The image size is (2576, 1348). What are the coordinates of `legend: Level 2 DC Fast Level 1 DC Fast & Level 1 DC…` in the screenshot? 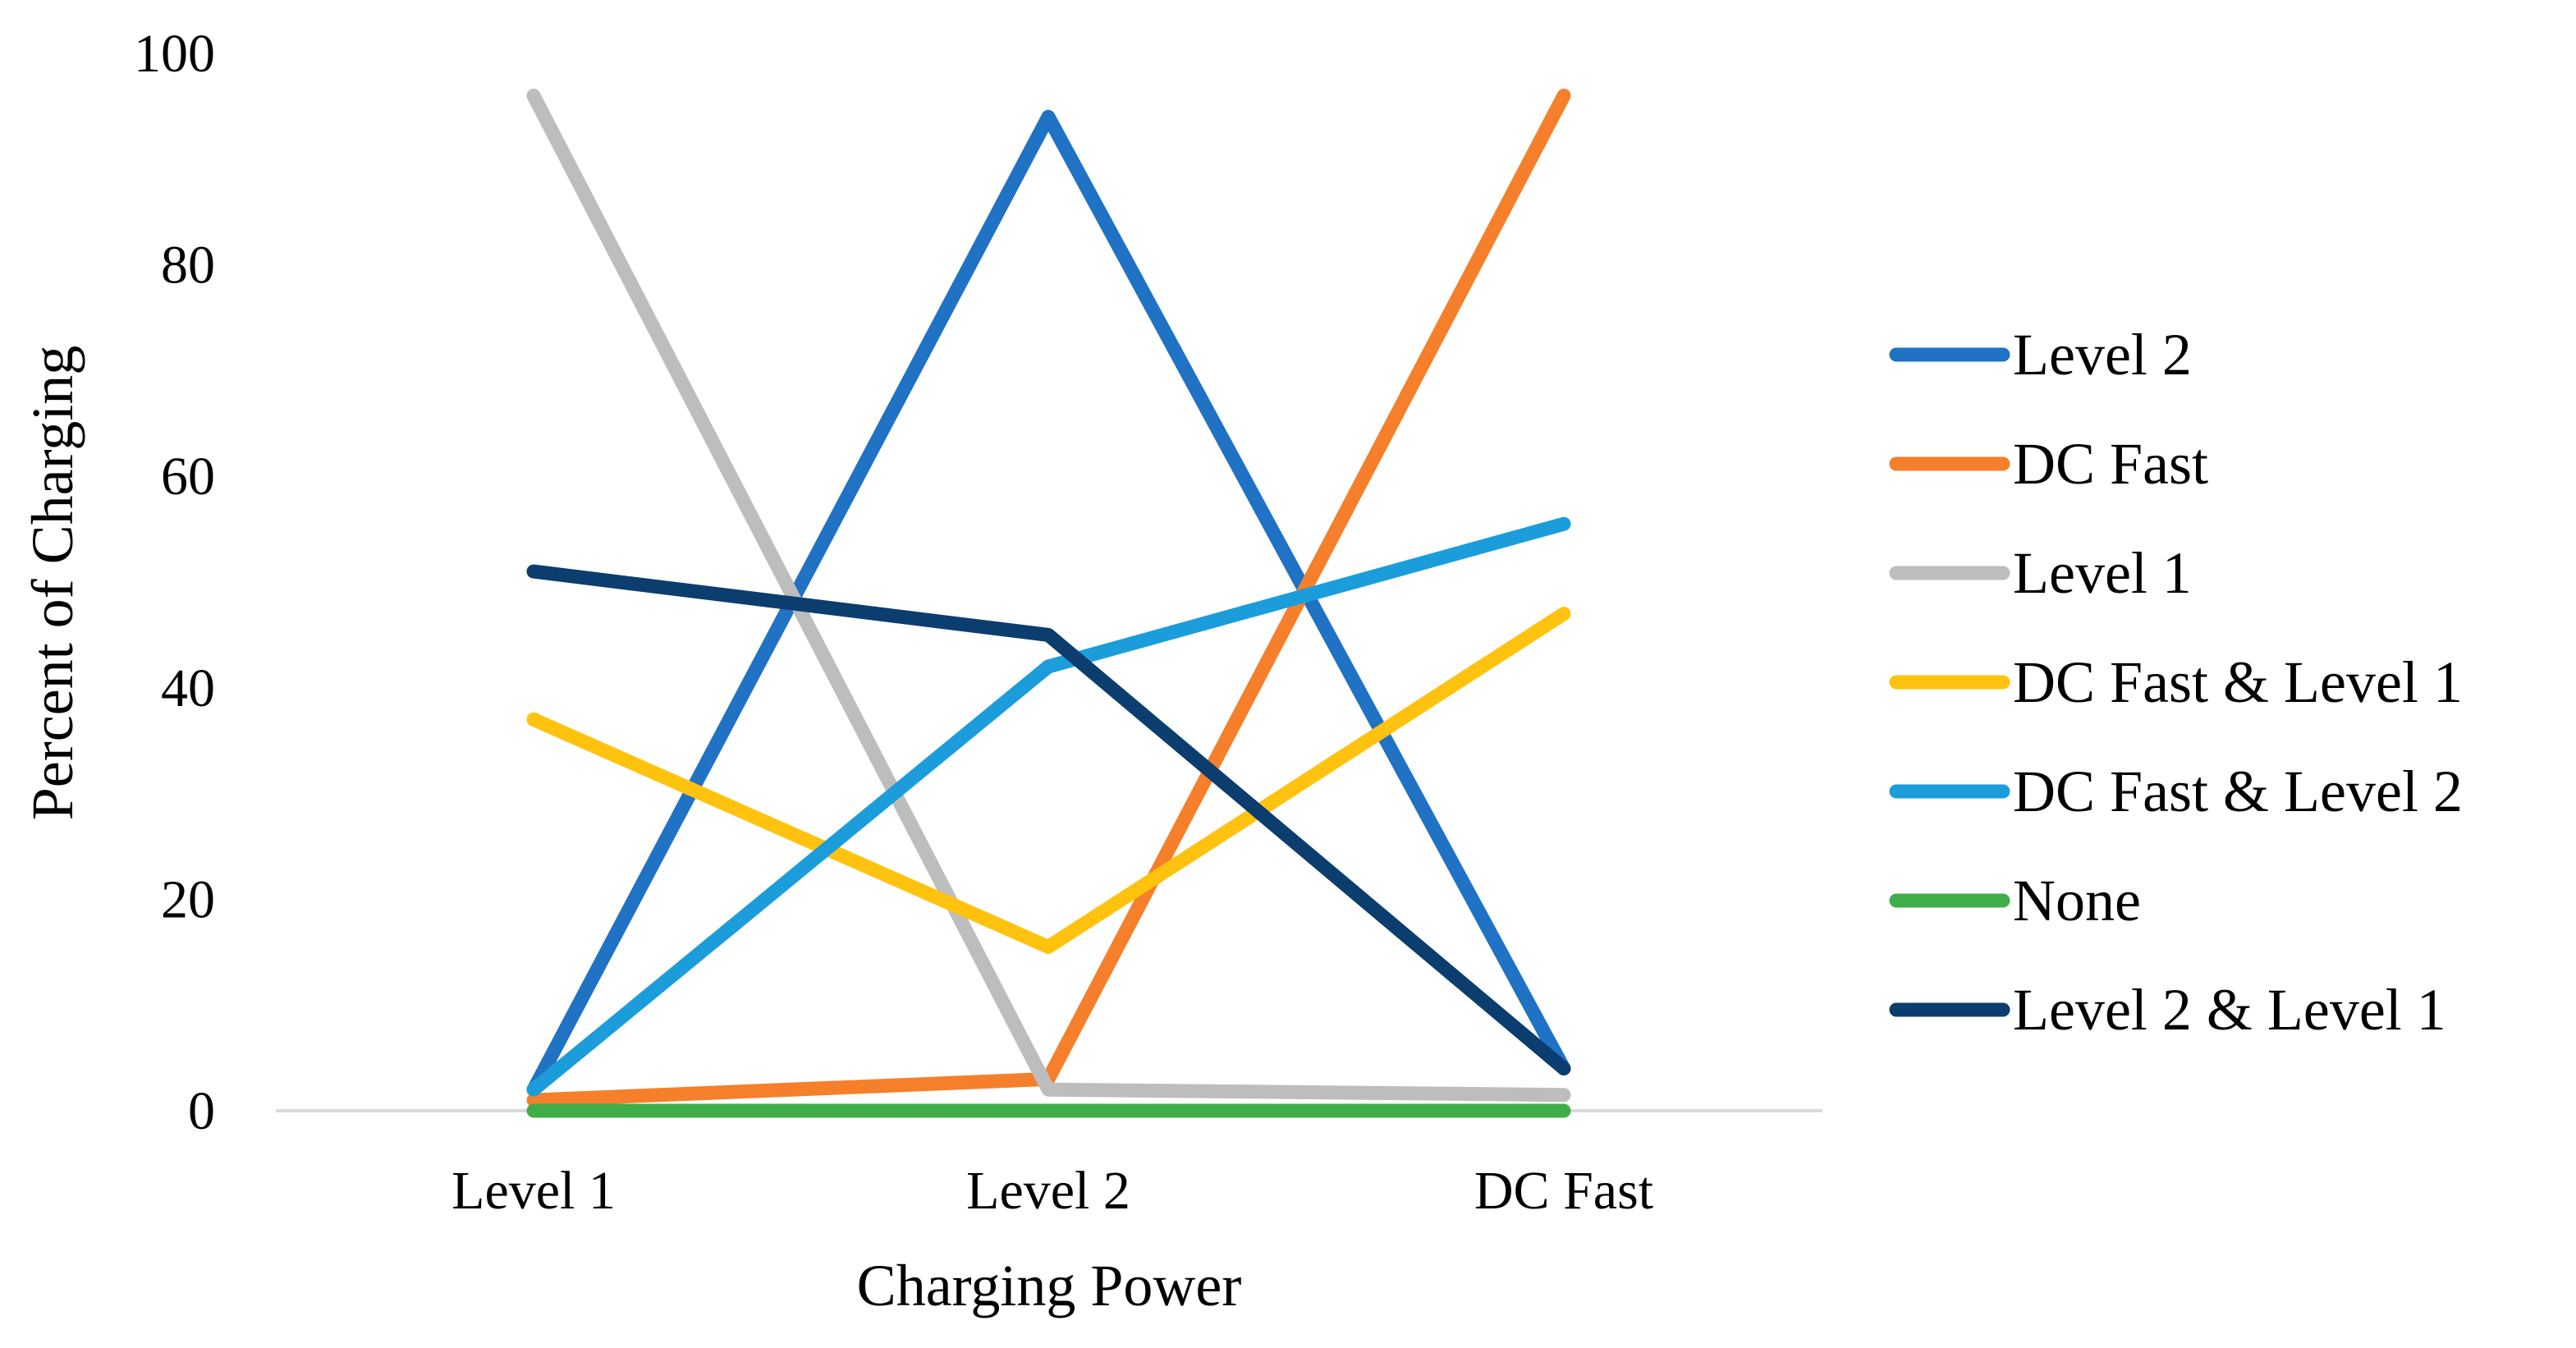 It's located at (2176, 682).